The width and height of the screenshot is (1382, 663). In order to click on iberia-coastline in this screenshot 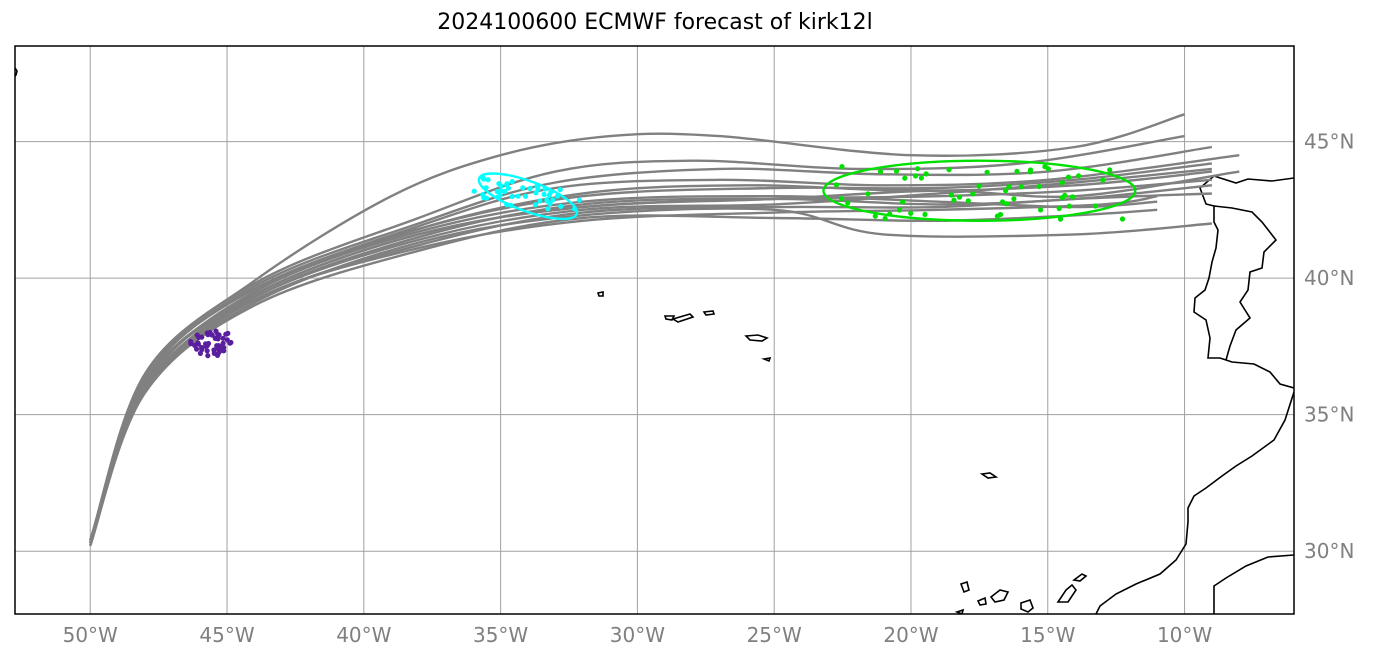, I will do `click(1243, 282)`.